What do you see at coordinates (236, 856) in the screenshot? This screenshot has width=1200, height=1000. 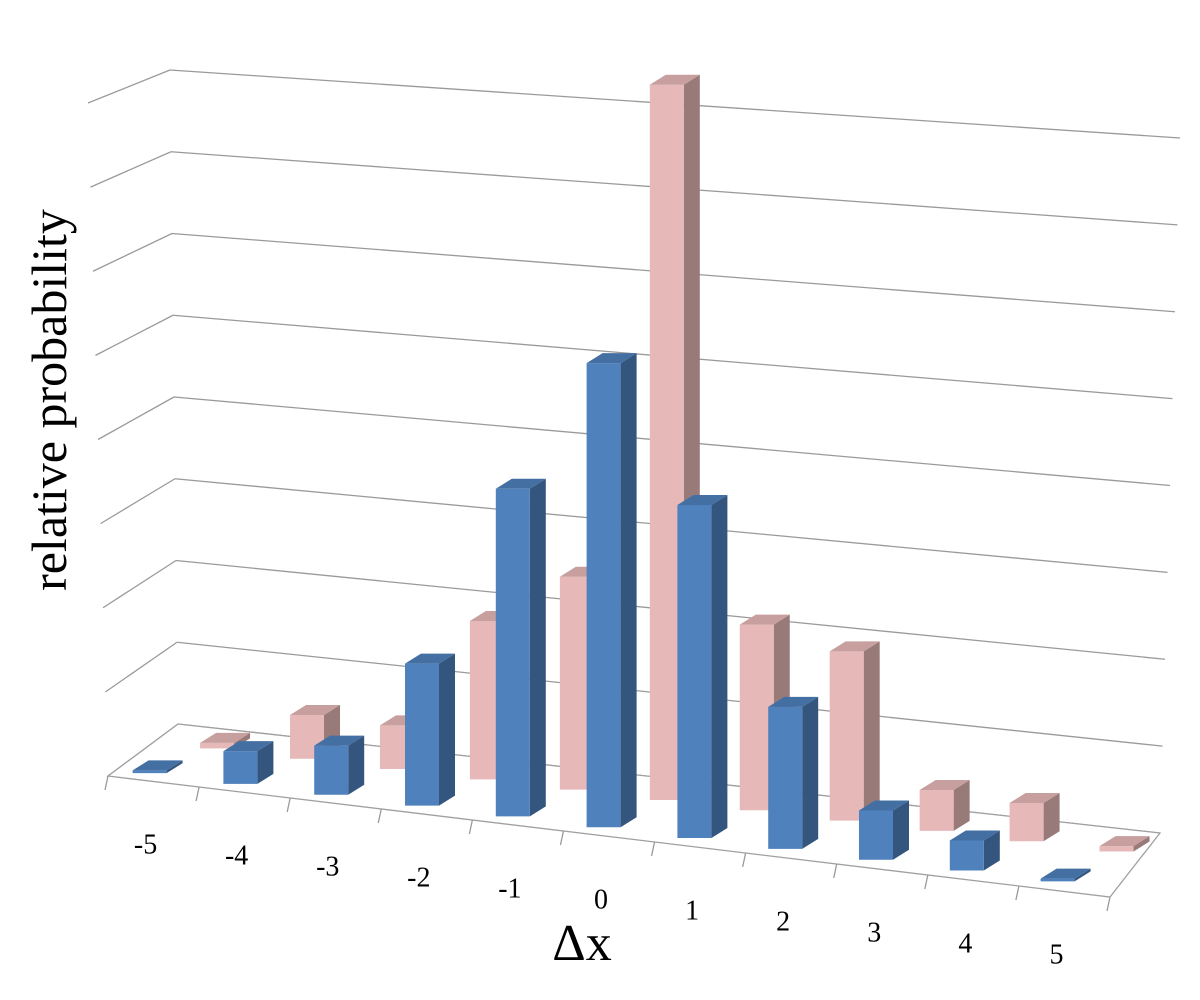 I see `x-tick-label: -4` at bounding box center [236, 856].